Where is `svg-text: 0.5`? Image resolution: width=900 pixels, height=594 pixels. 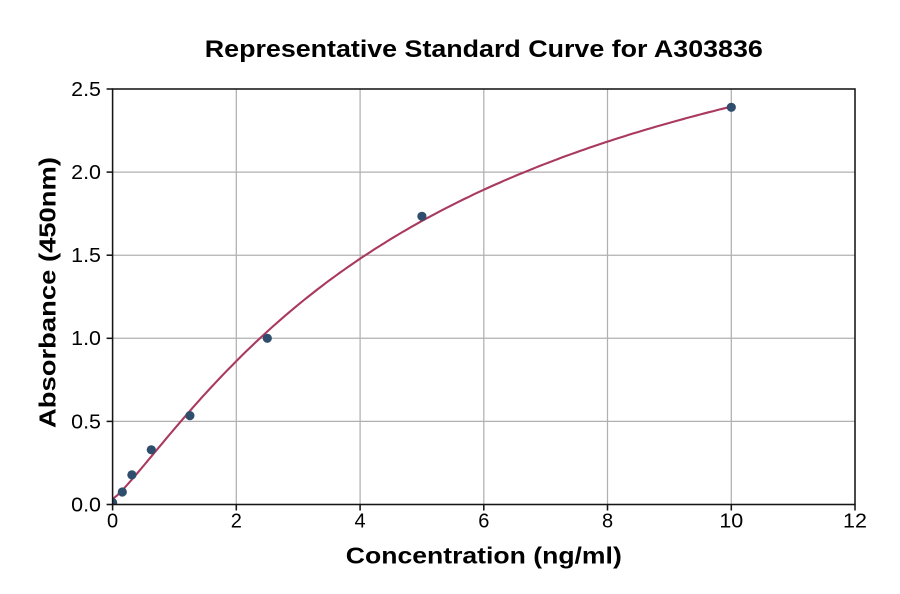
svg-text: 0.5 is located at coordinates (86, 422).